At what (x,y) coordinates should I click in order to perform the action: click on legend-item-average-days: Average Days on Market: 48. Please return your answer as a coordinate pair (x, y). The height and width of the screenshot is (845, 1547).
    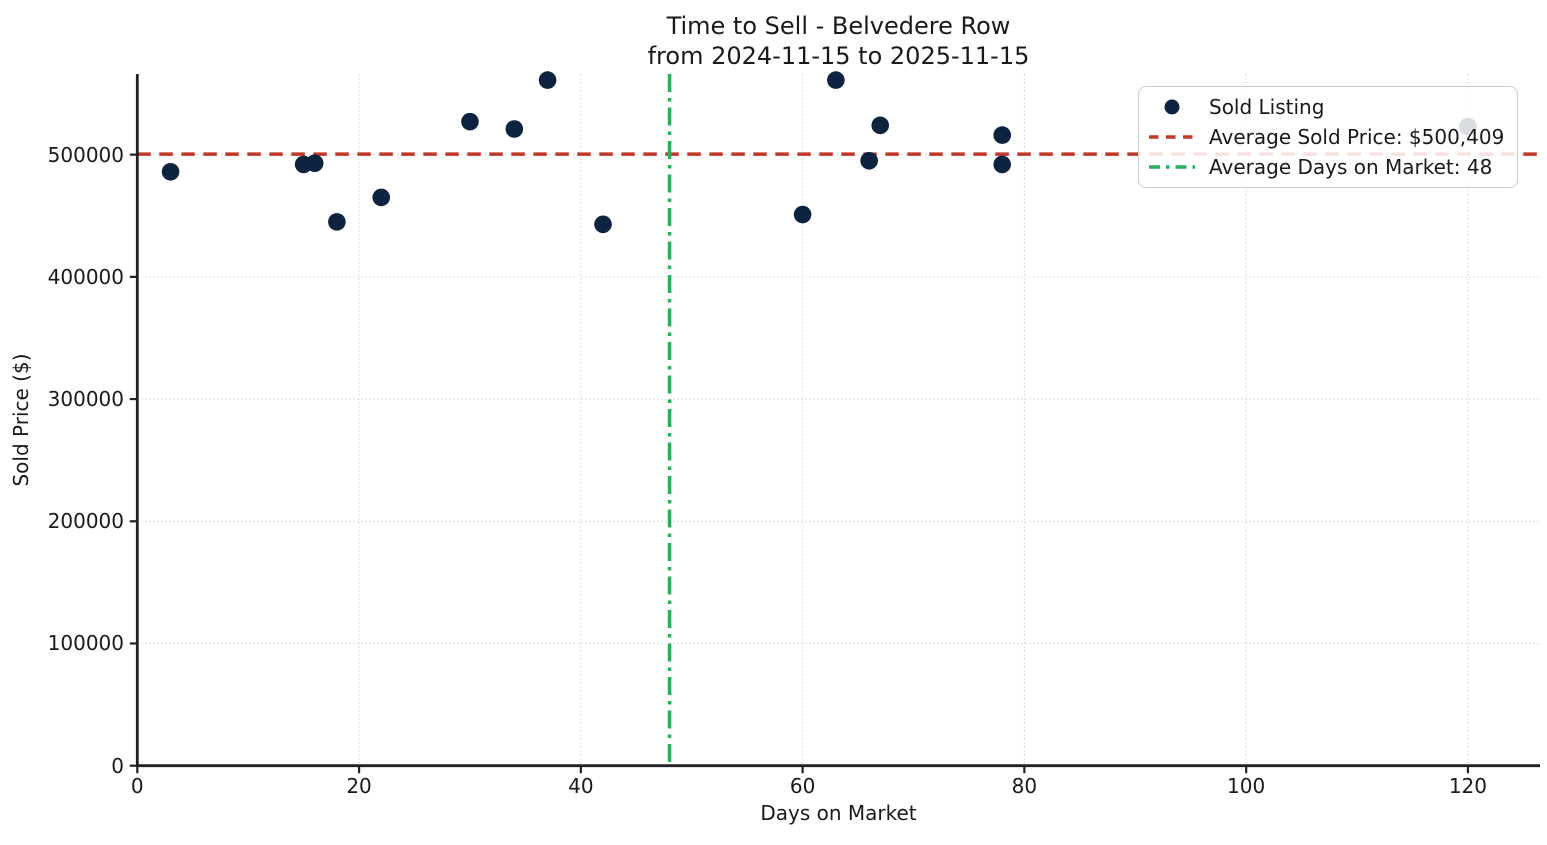
    Looking at the image, I should click on (1326, 167).